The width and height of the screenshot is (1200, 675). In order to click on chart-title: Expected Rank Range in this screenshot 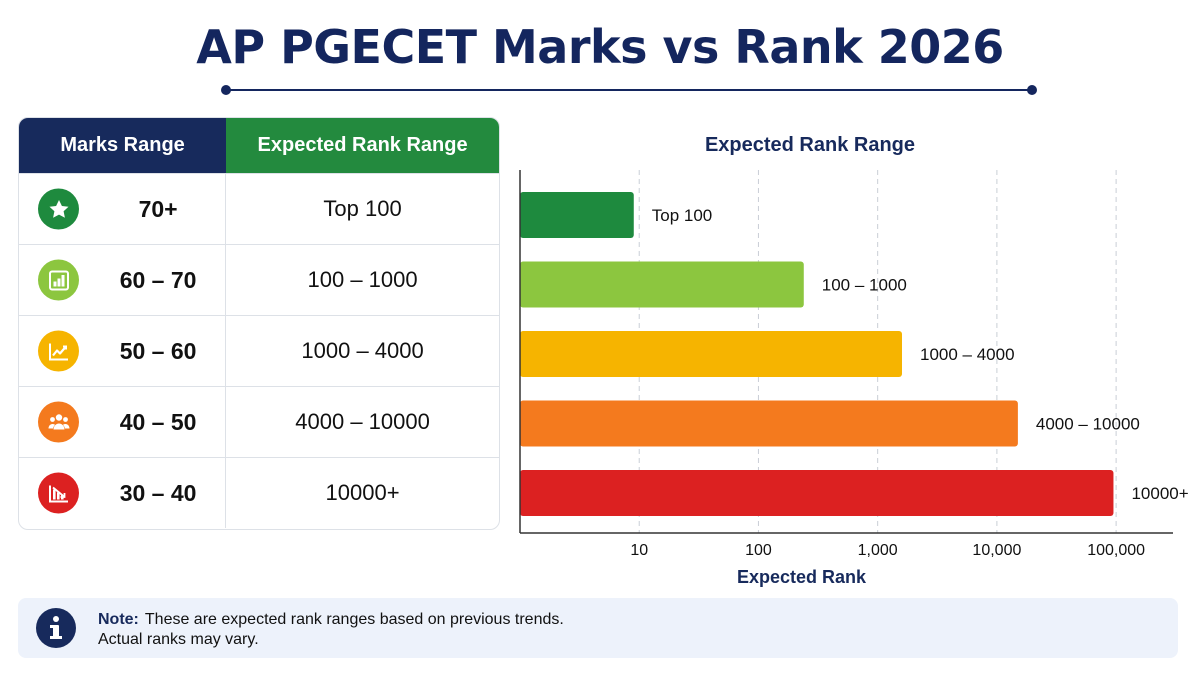, I will do `click(810, 145)`.